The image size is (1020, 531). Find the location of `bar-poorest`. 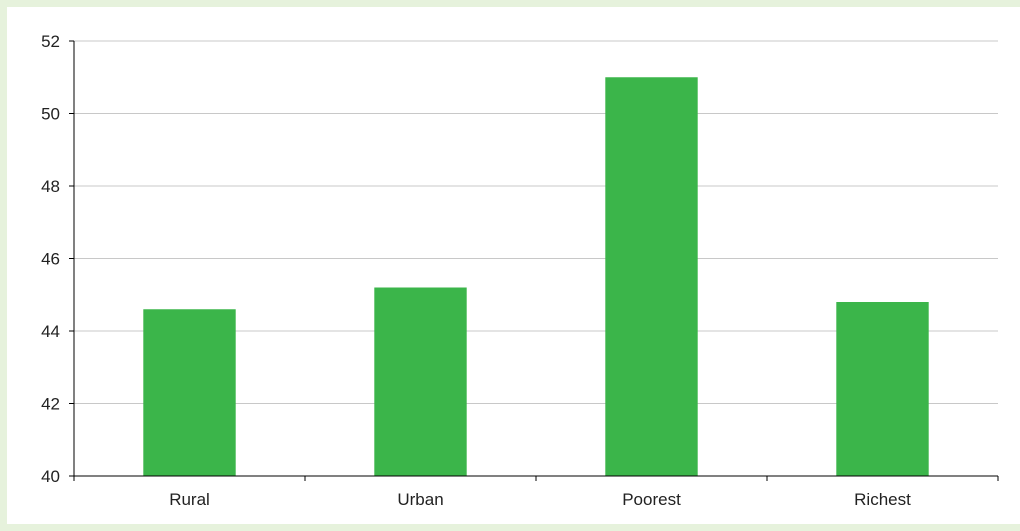

bar-poorest is located at coordinates (651, 276).